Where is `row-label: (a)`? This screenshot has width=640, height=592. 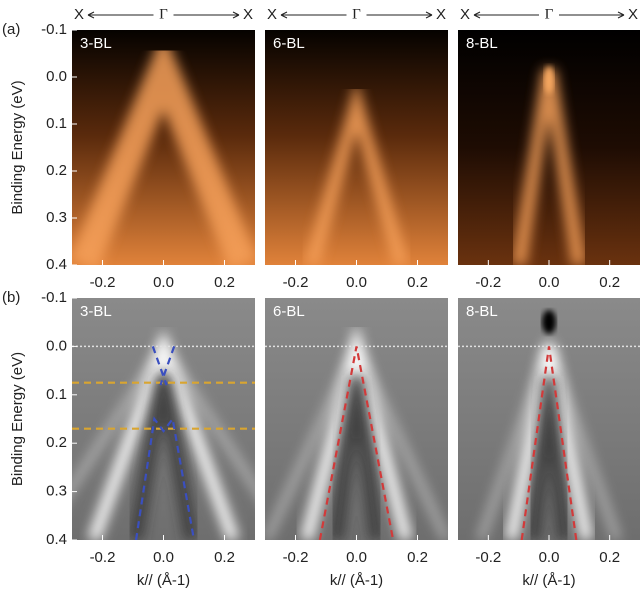
row-label: (a) is located at coordinates (11, 29).